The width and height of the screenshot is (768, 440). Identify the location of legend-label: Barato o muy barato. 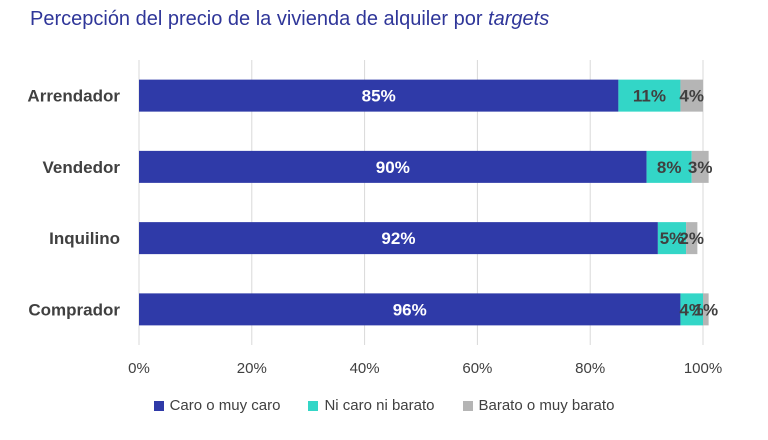
(546, 405).